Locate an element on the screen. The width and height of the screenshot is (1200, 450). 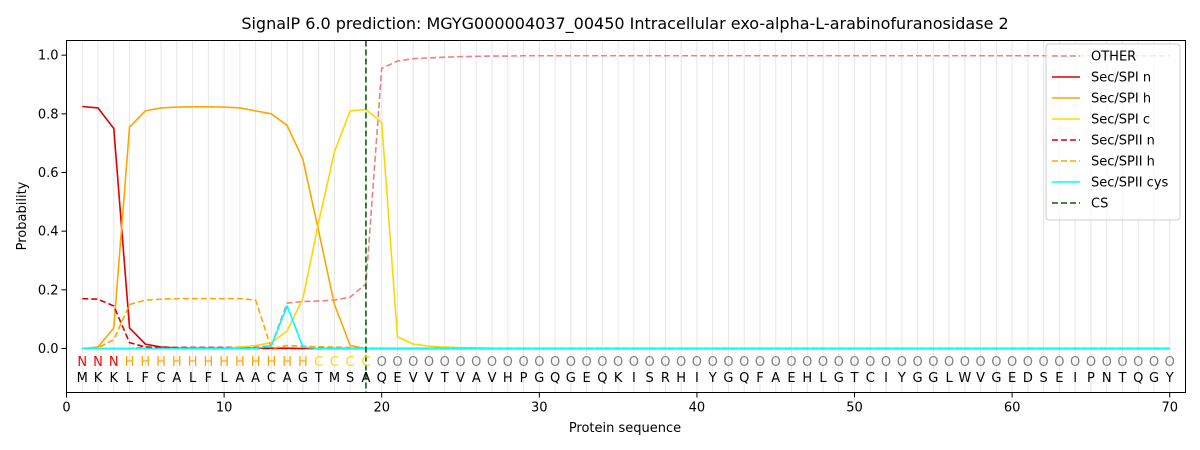
residue-label: P is located at coordinates (1091, 378).